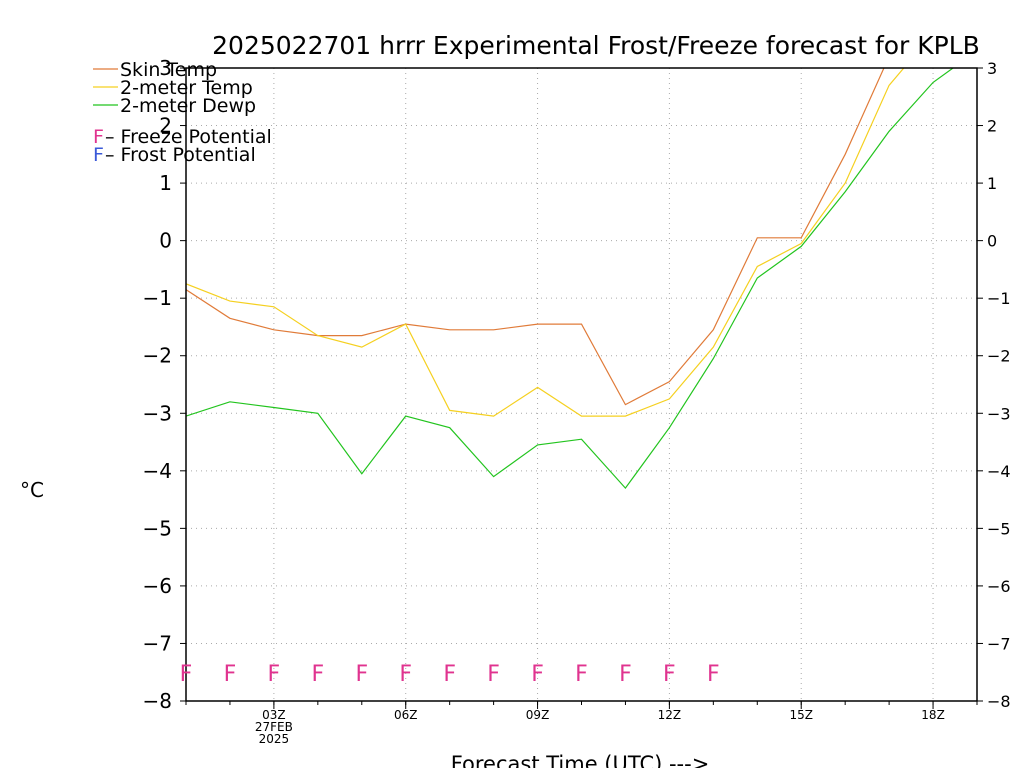 This screenshot has height=772, width=1024. What do you see at coordinates (157, 586) in the screenshot?
I see `y-tick-label-left: −6` at bounding box center [157, 586].